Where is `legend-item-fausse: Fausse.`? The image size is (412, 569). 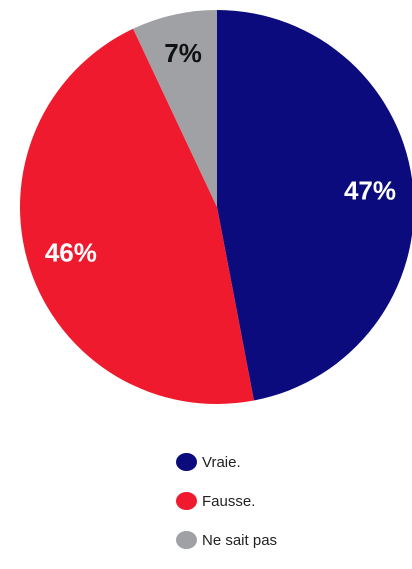
legend-item-fausse: Fausse. is located at coordinates (286, 501).